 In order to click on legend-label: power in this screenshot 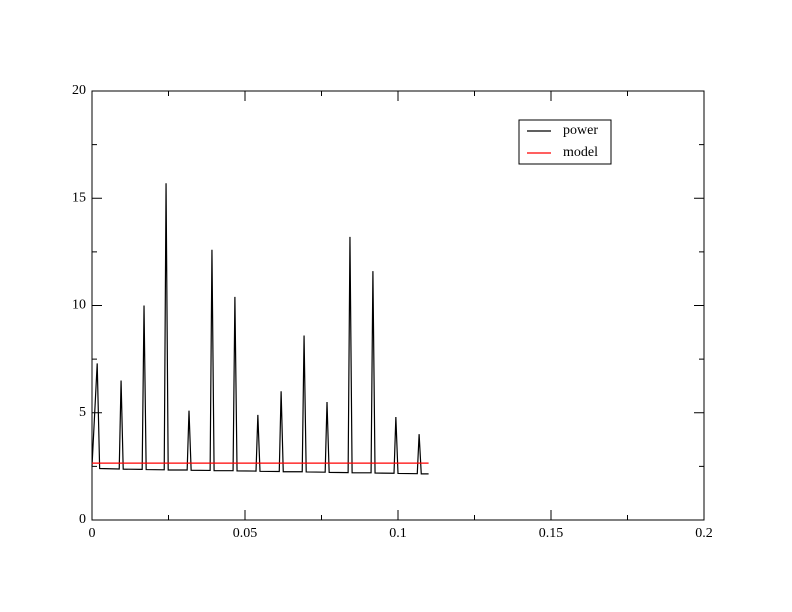, I will do `click(580, 130)`.